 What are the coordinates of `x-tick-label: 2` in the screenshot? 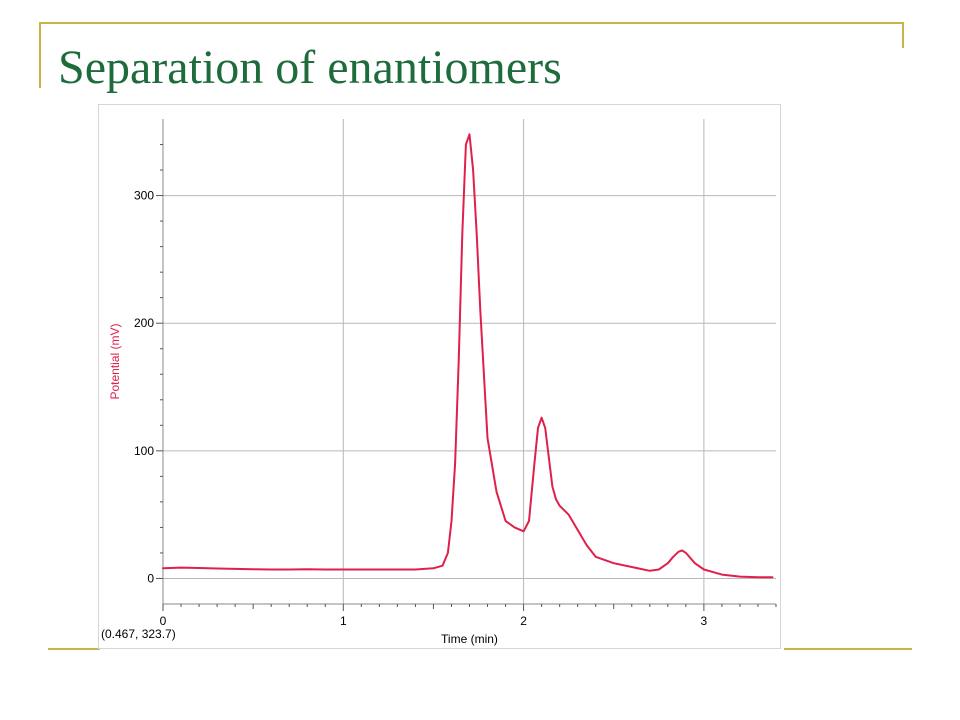 It's located at (523, 621).